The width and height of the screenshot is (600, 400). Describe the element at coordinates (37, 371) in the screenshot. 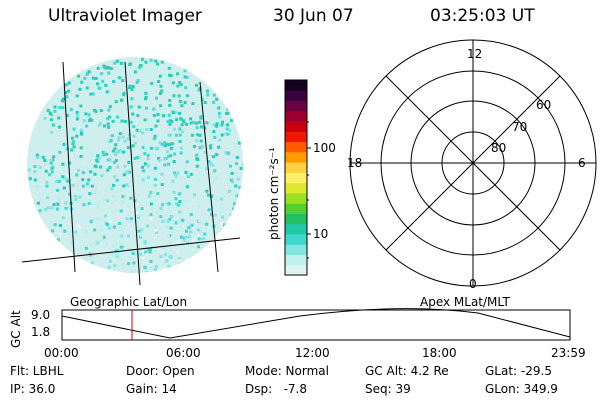

I see `info-flt: Flt: LBHL` at that location.